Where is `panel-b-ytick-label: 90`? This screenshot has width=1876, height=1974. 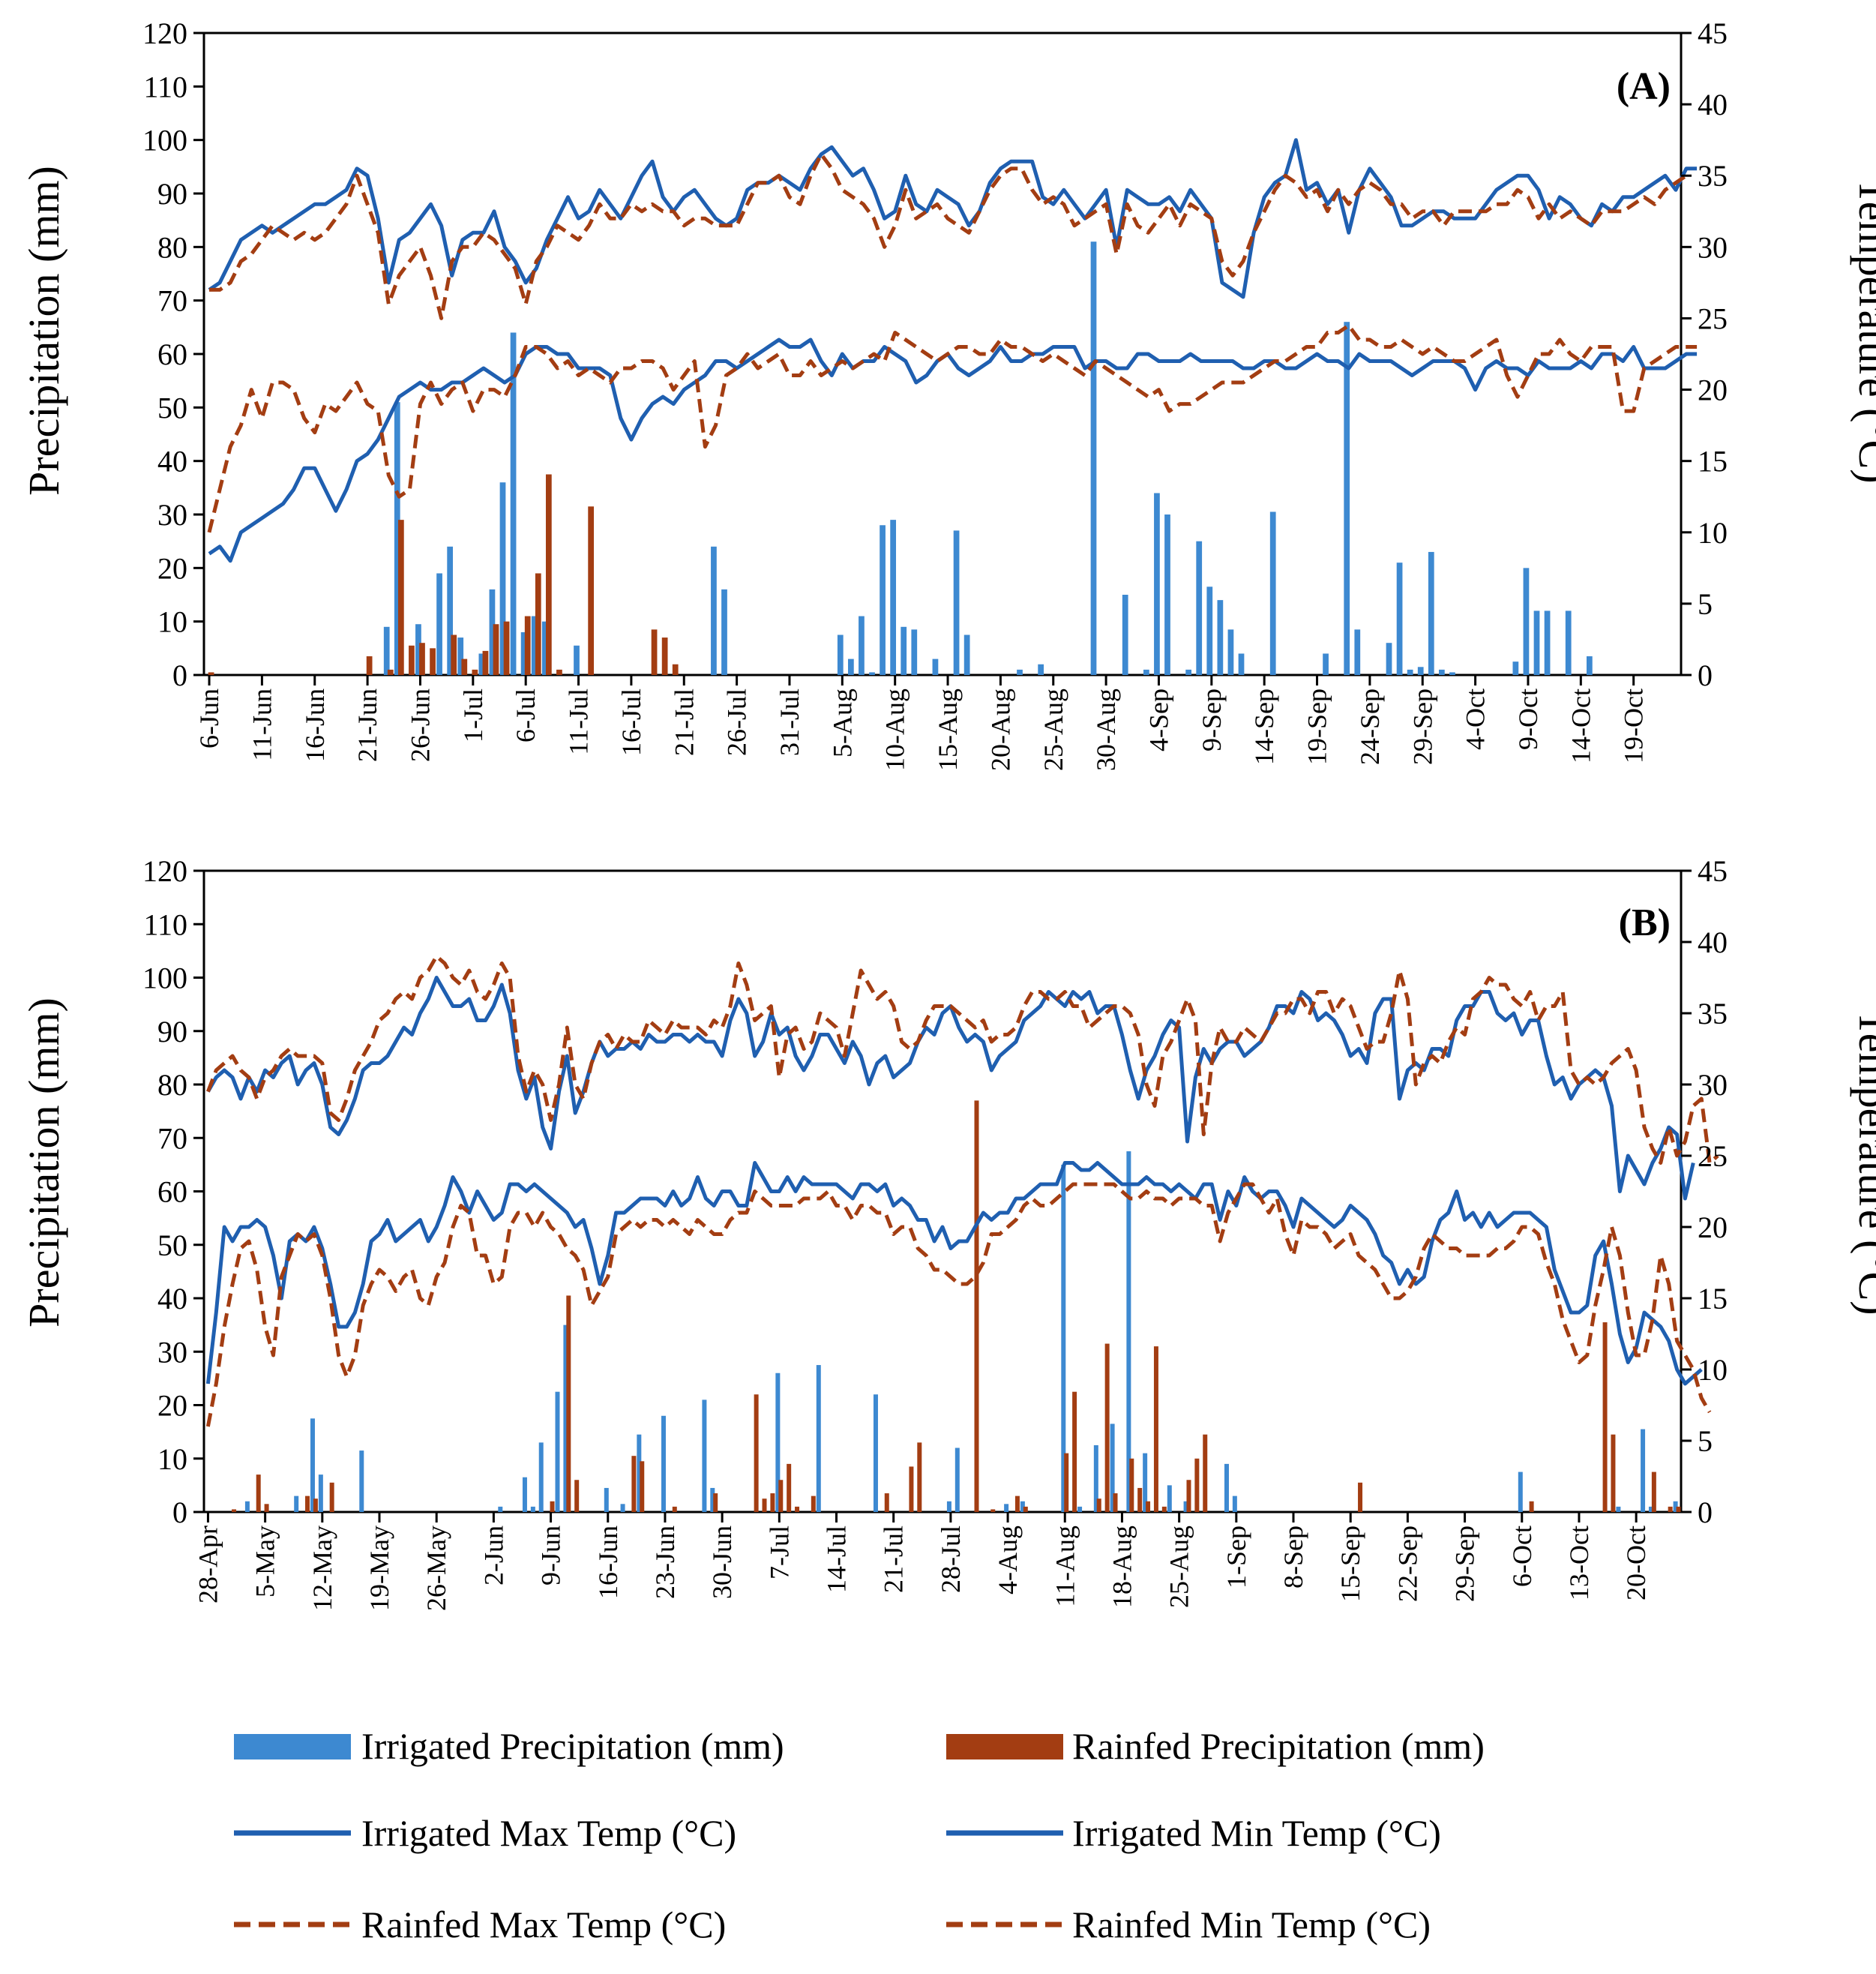 panel-b-ytick-label: 90 is located at coordinates (172, 1031).